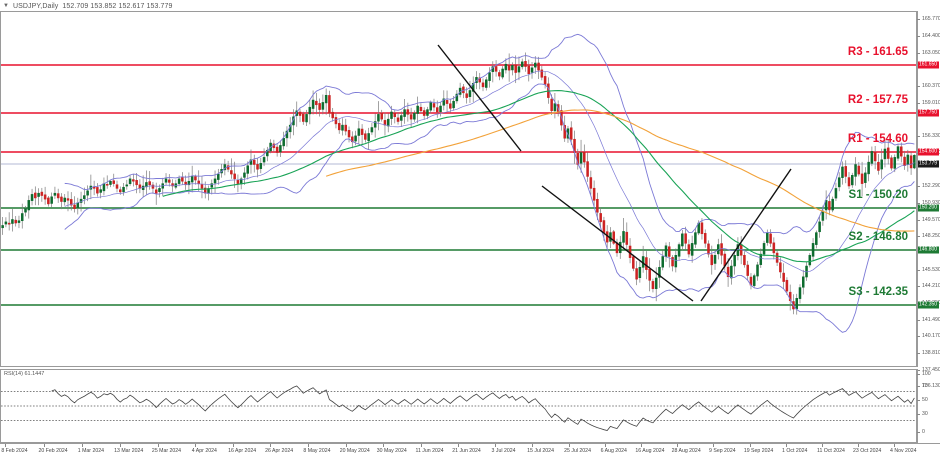 This screenshot has width=940, height=459. I want to click on price-tick-label: 144.210, so click(931, 286).